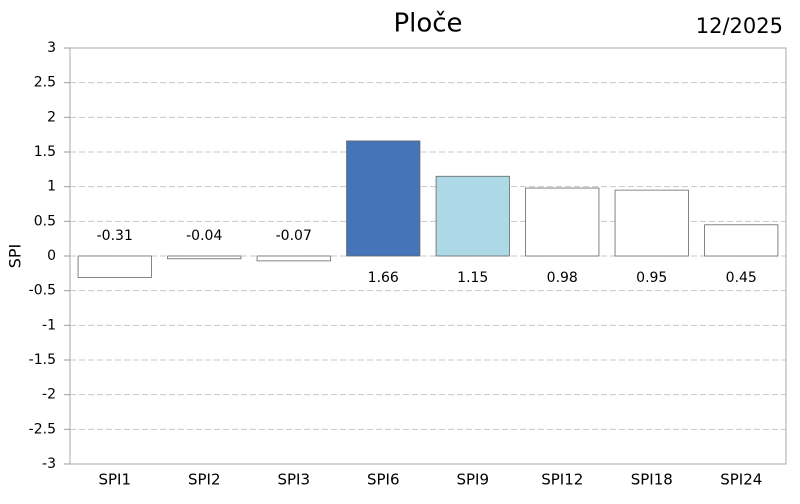  I want to click on y-tick-label: 0.5, so click(45, 221).